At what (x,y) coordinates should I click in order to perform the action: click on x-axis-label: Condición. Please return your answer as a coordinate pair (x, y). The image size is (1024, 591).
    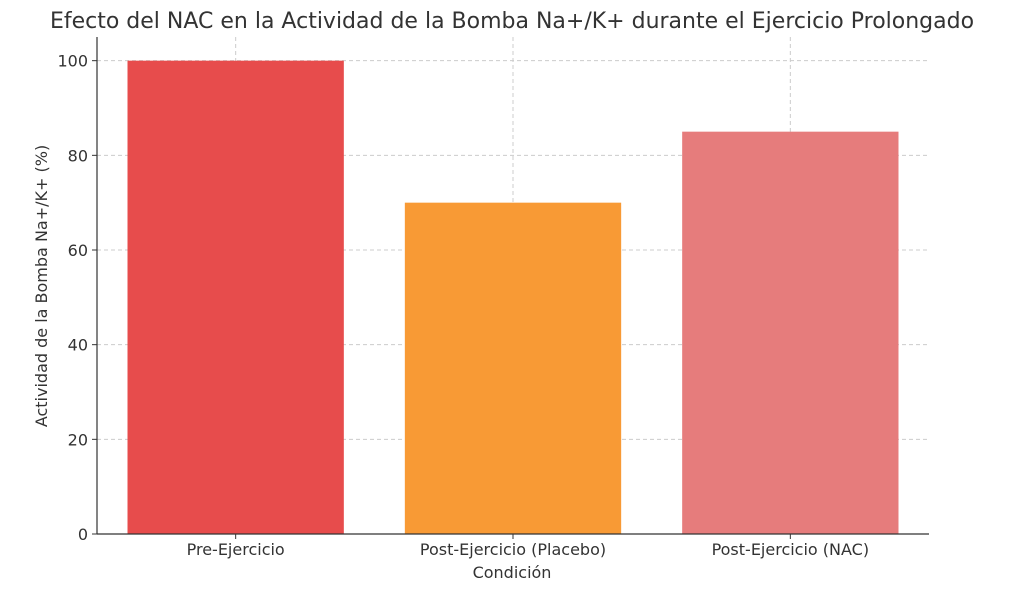
    Looking at the image, I should click on (512, 572).